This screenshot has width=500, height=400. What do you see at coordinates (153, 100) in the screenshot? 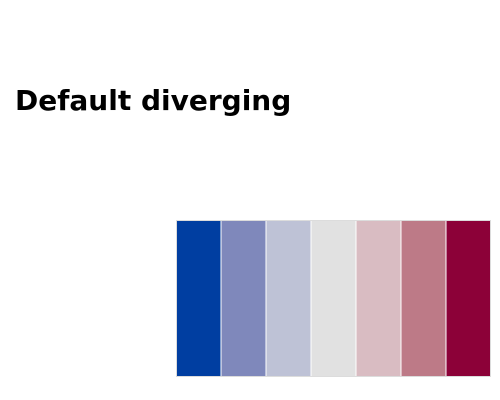
I see `chart-title: Default diverging` at bounding box center [153, 100].